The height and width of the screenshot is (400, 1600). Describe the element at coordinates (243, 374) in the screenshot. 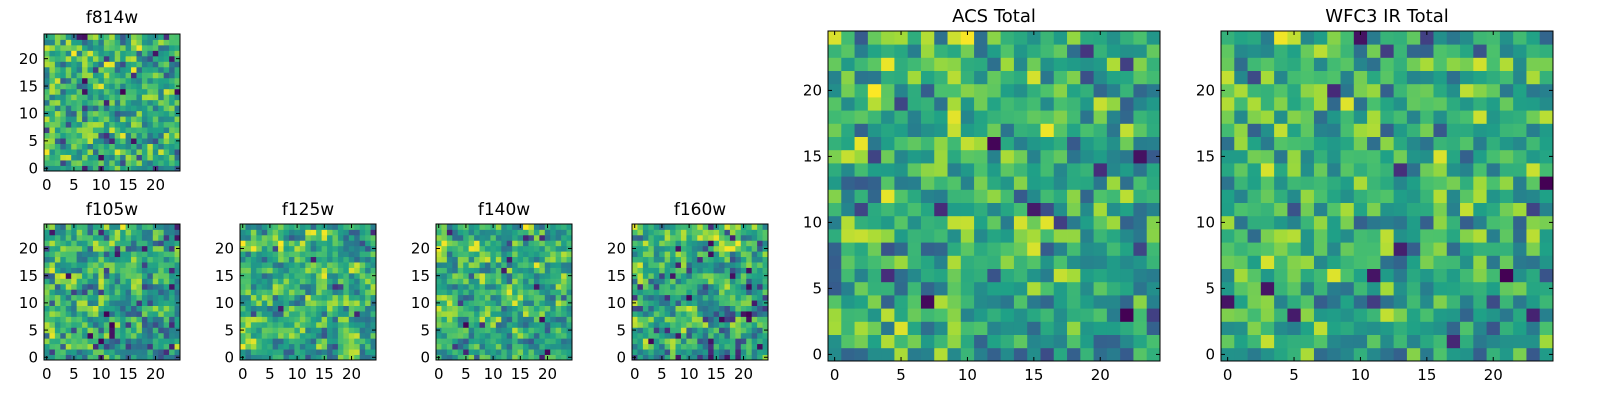

I see `x-tick-label: 0` at that location.